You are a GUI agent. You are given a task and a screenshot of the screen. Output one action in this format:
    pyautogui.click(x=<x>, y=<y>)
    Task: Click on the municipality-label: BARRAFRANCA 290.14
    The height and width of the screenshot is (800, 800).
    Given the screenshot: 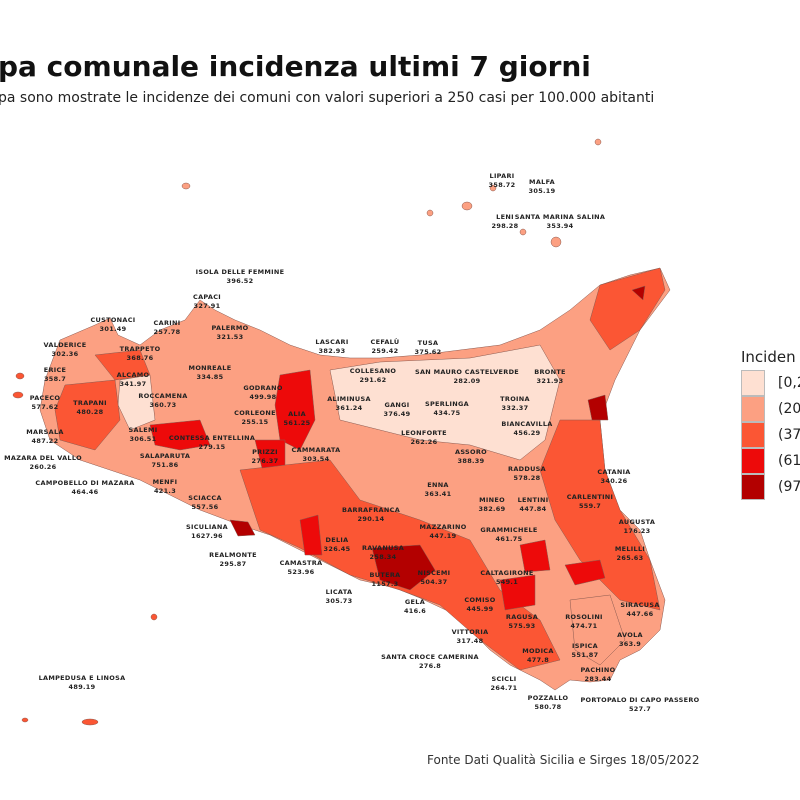 What is the action you would take?
    pyautogui.click(x=371, y=515)
    